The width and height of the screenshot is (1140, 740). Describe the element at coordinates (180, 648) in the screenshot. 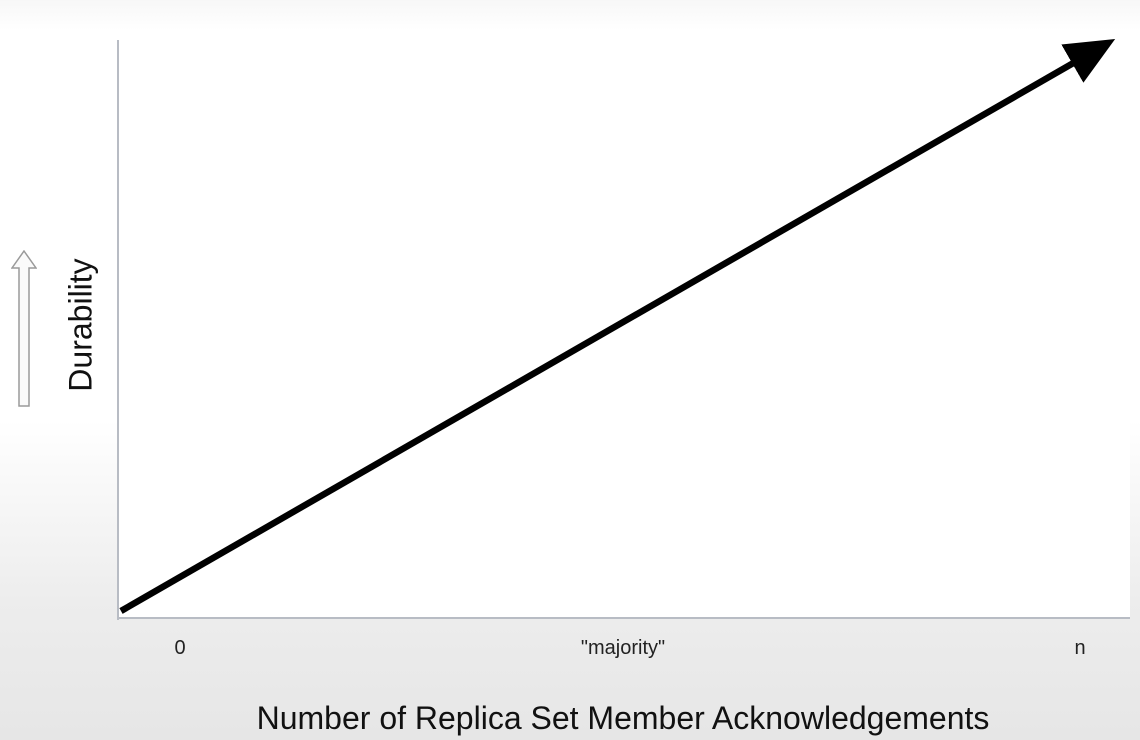

I see `x-tick-label-0: 0` at that location.